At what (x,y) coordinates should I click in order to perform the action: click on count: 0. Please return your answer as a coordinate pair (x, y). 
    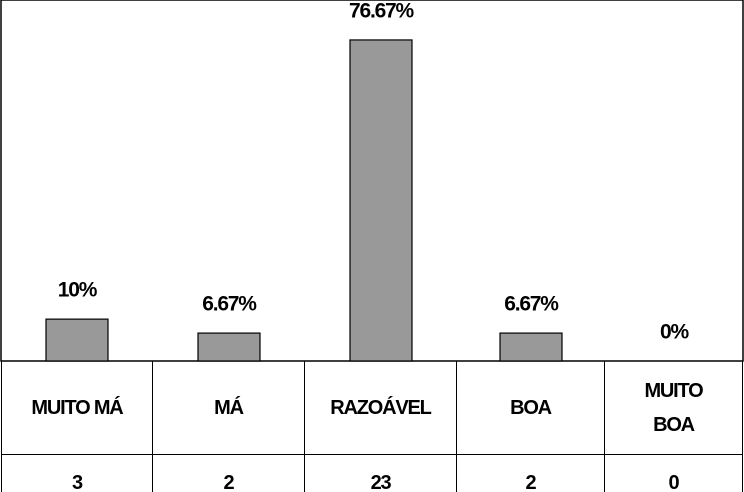
    Looking at the image, I should click on (674, 482).